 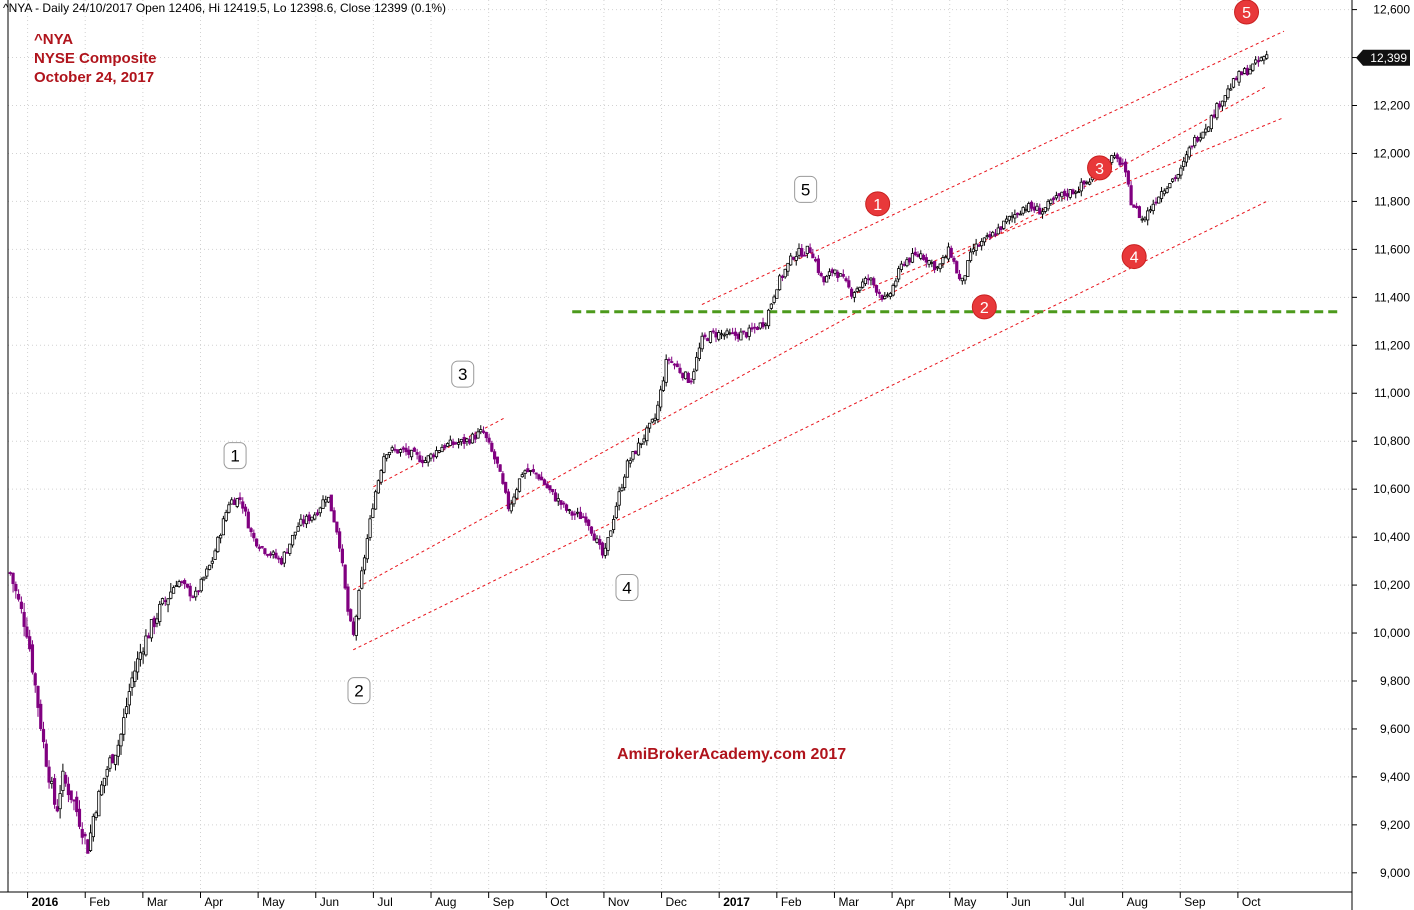 I want to click on wave-label-text: 2, so click(x=358, y=691).